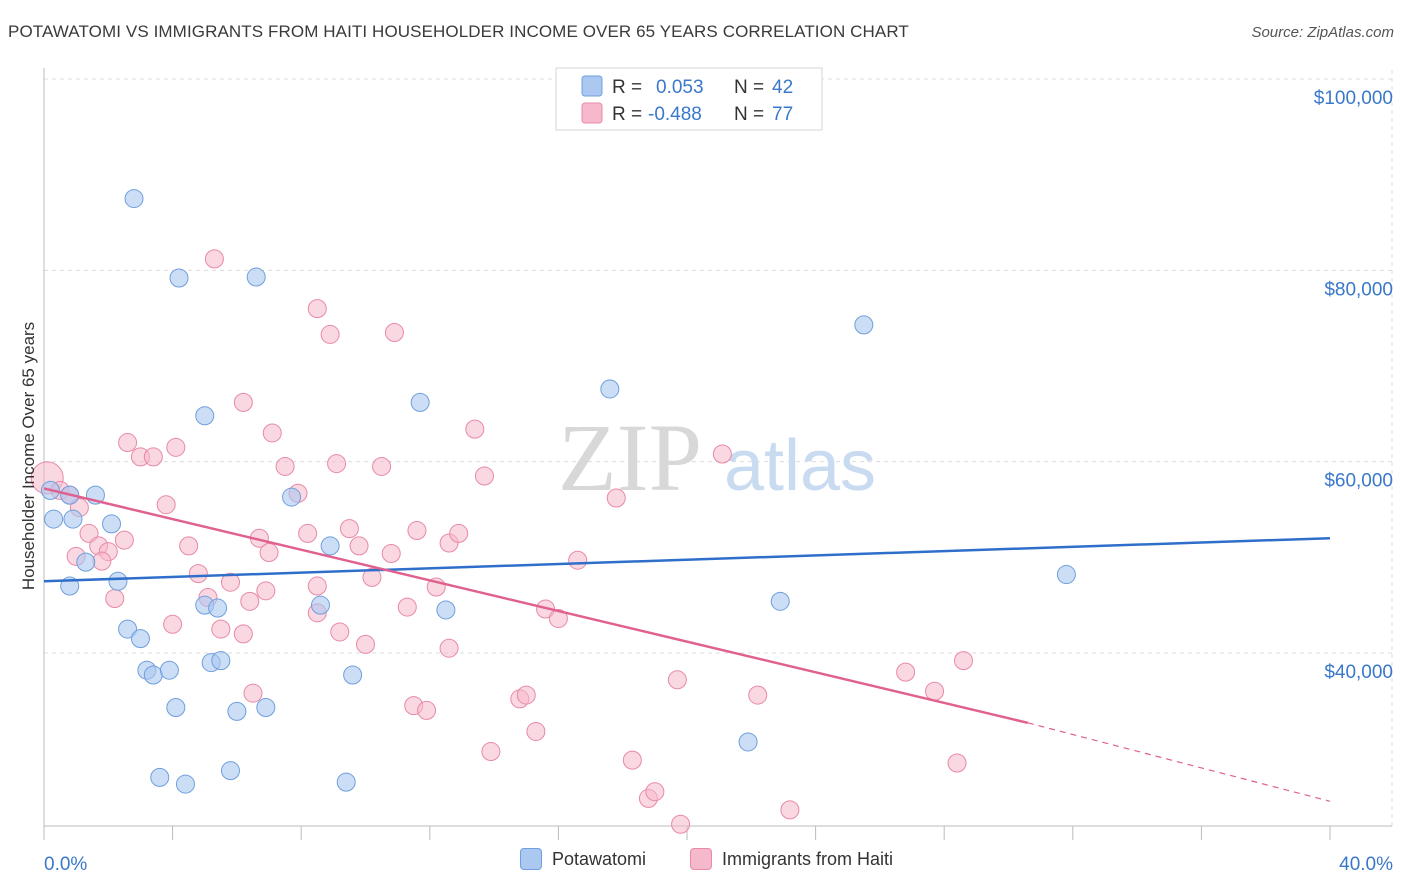  I want to click on legend-item-haiti: Immigrants from Haiti, so click(791, 859).